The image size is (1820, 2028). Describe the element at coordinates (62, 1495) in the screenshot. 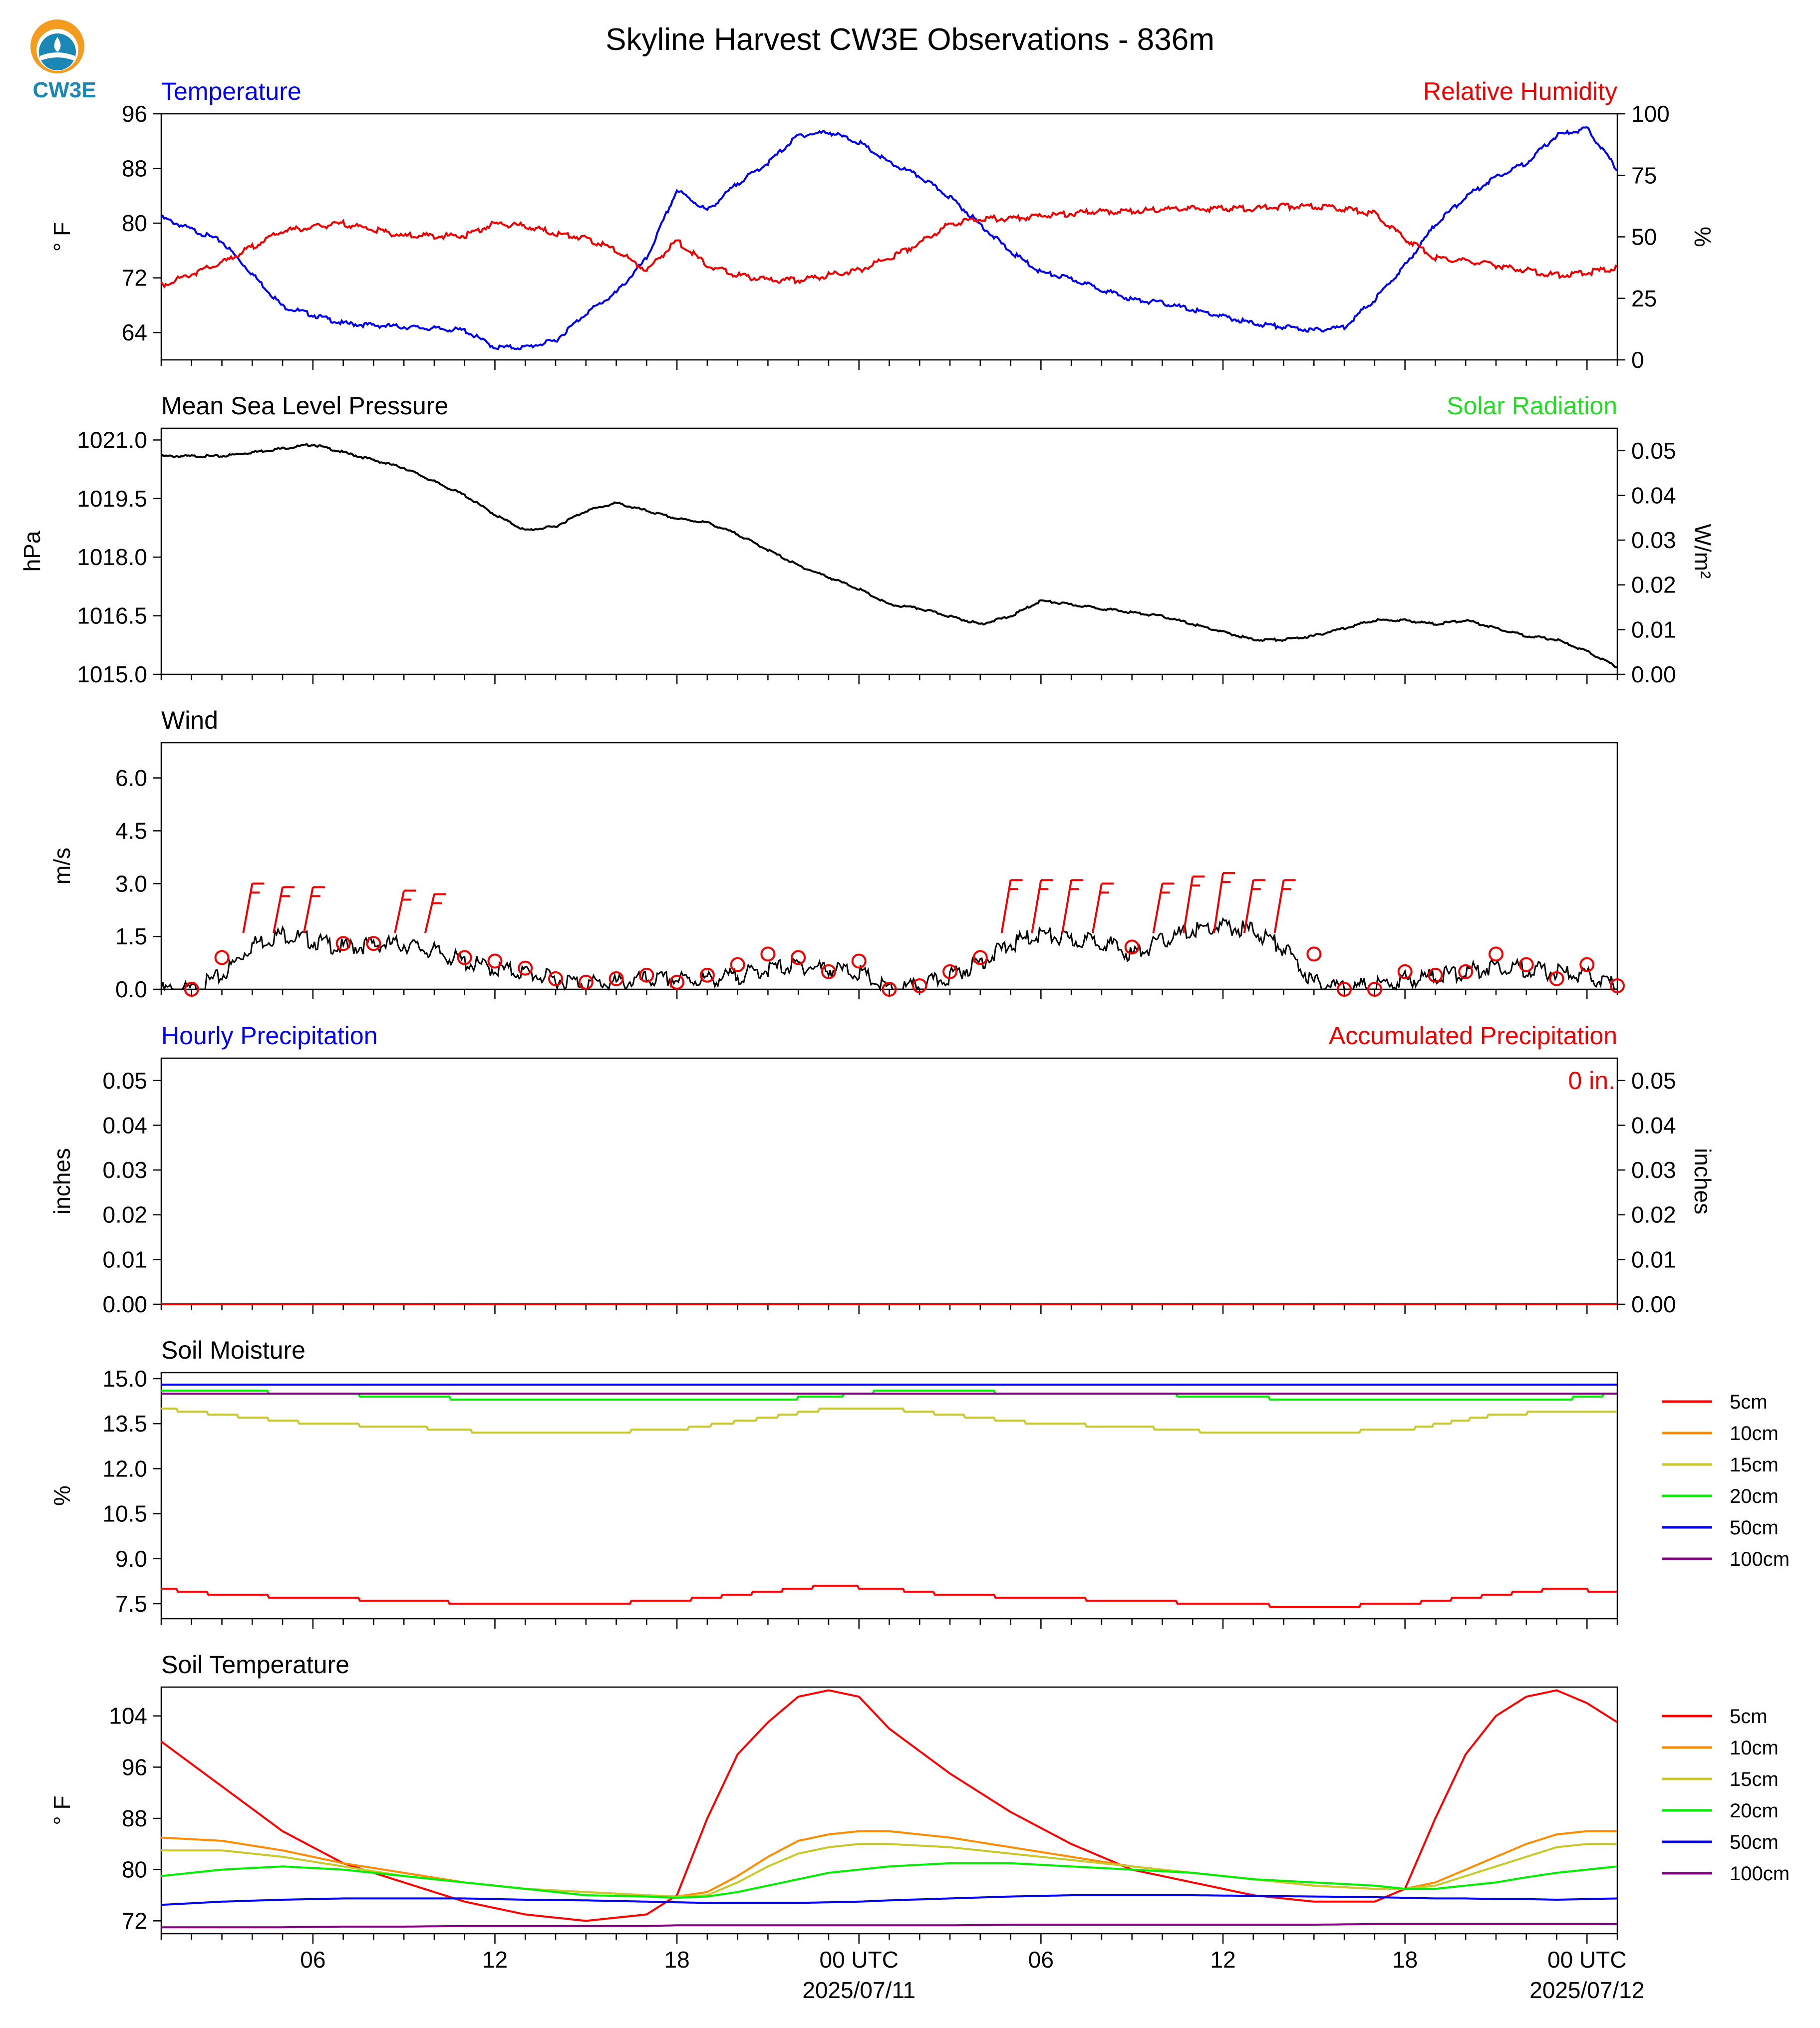

I see `y-axis-label: %` at that location.